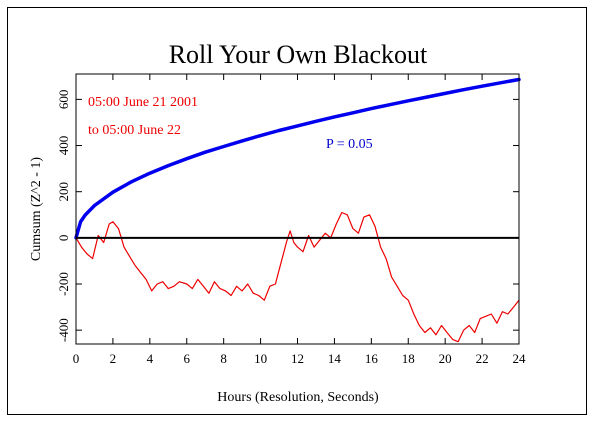 Image resolution: width=596 pixels, height=427 pixels. I want to click on x-tick-label: 12, so click(297, 358).